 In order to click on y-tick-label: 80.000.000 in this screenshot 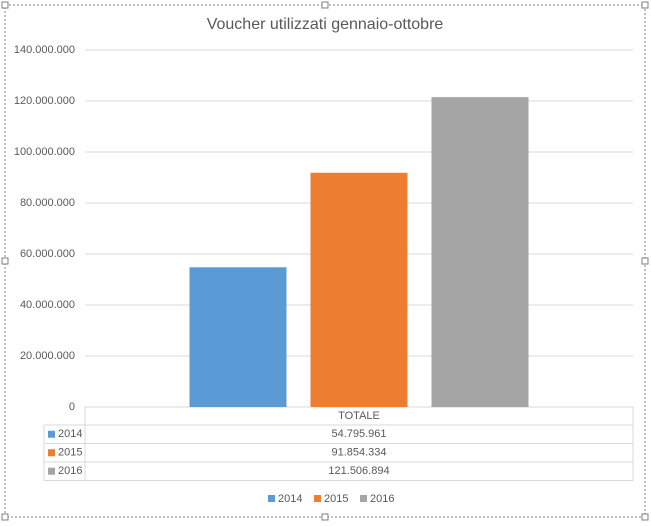, I will do `click(47, 203)`.